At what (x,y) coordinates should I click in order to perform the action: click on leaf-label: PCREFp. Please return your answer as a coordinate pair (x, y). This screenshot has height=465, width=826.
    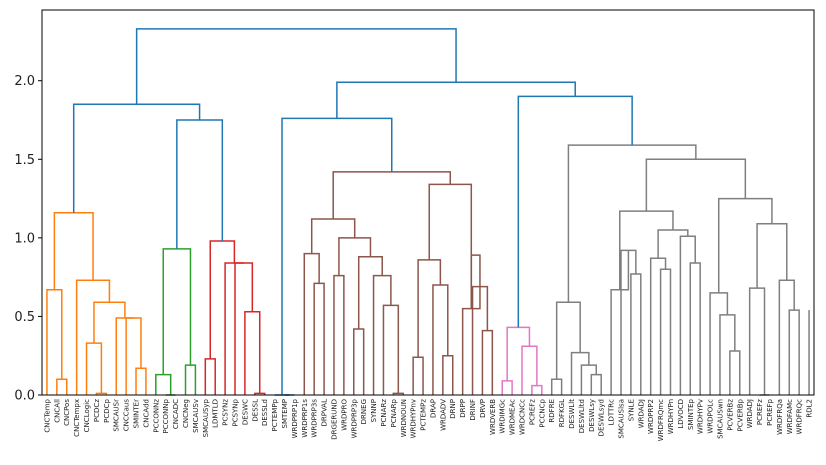
    Looking at the image, I should click on (770, 411).